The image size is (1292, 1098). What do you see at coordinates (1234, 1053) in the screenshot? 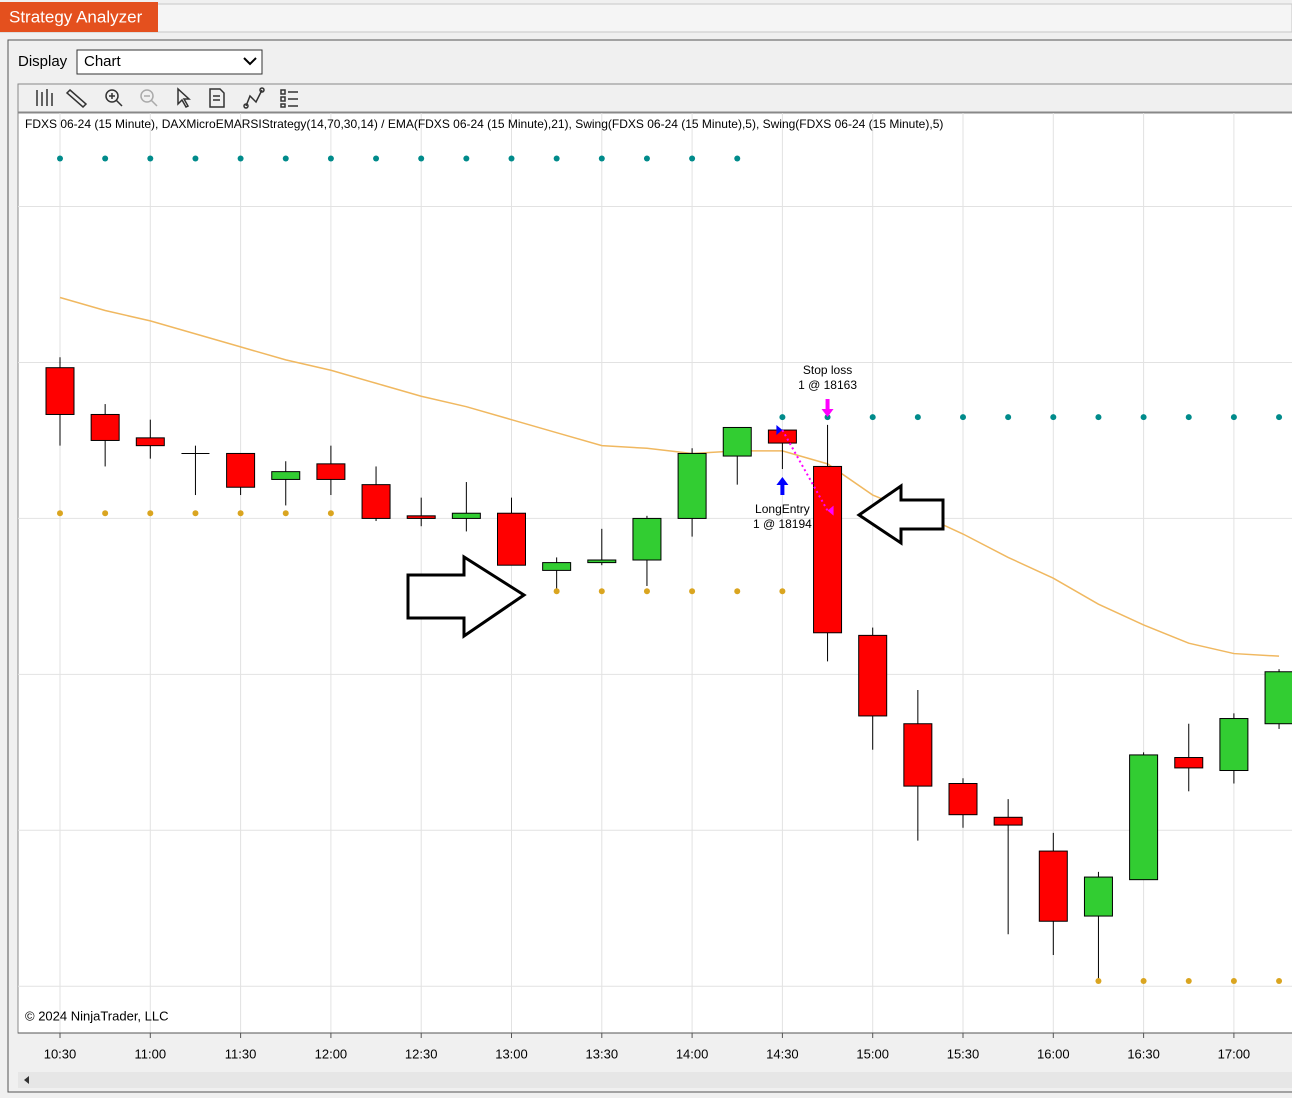
I see `x-tick-label: 17:00` at bounding box center [1234, 1053].